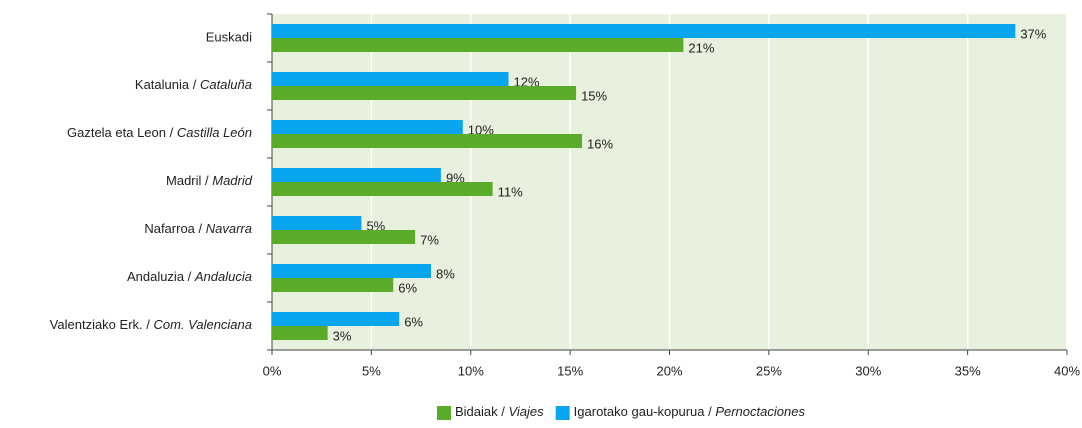  What do you see at coordinates (151, 324) in the screenshot?
I see `y-tick-label: Valentziako Erk. / Com. Valenciana` at bounding box center [151, 324].